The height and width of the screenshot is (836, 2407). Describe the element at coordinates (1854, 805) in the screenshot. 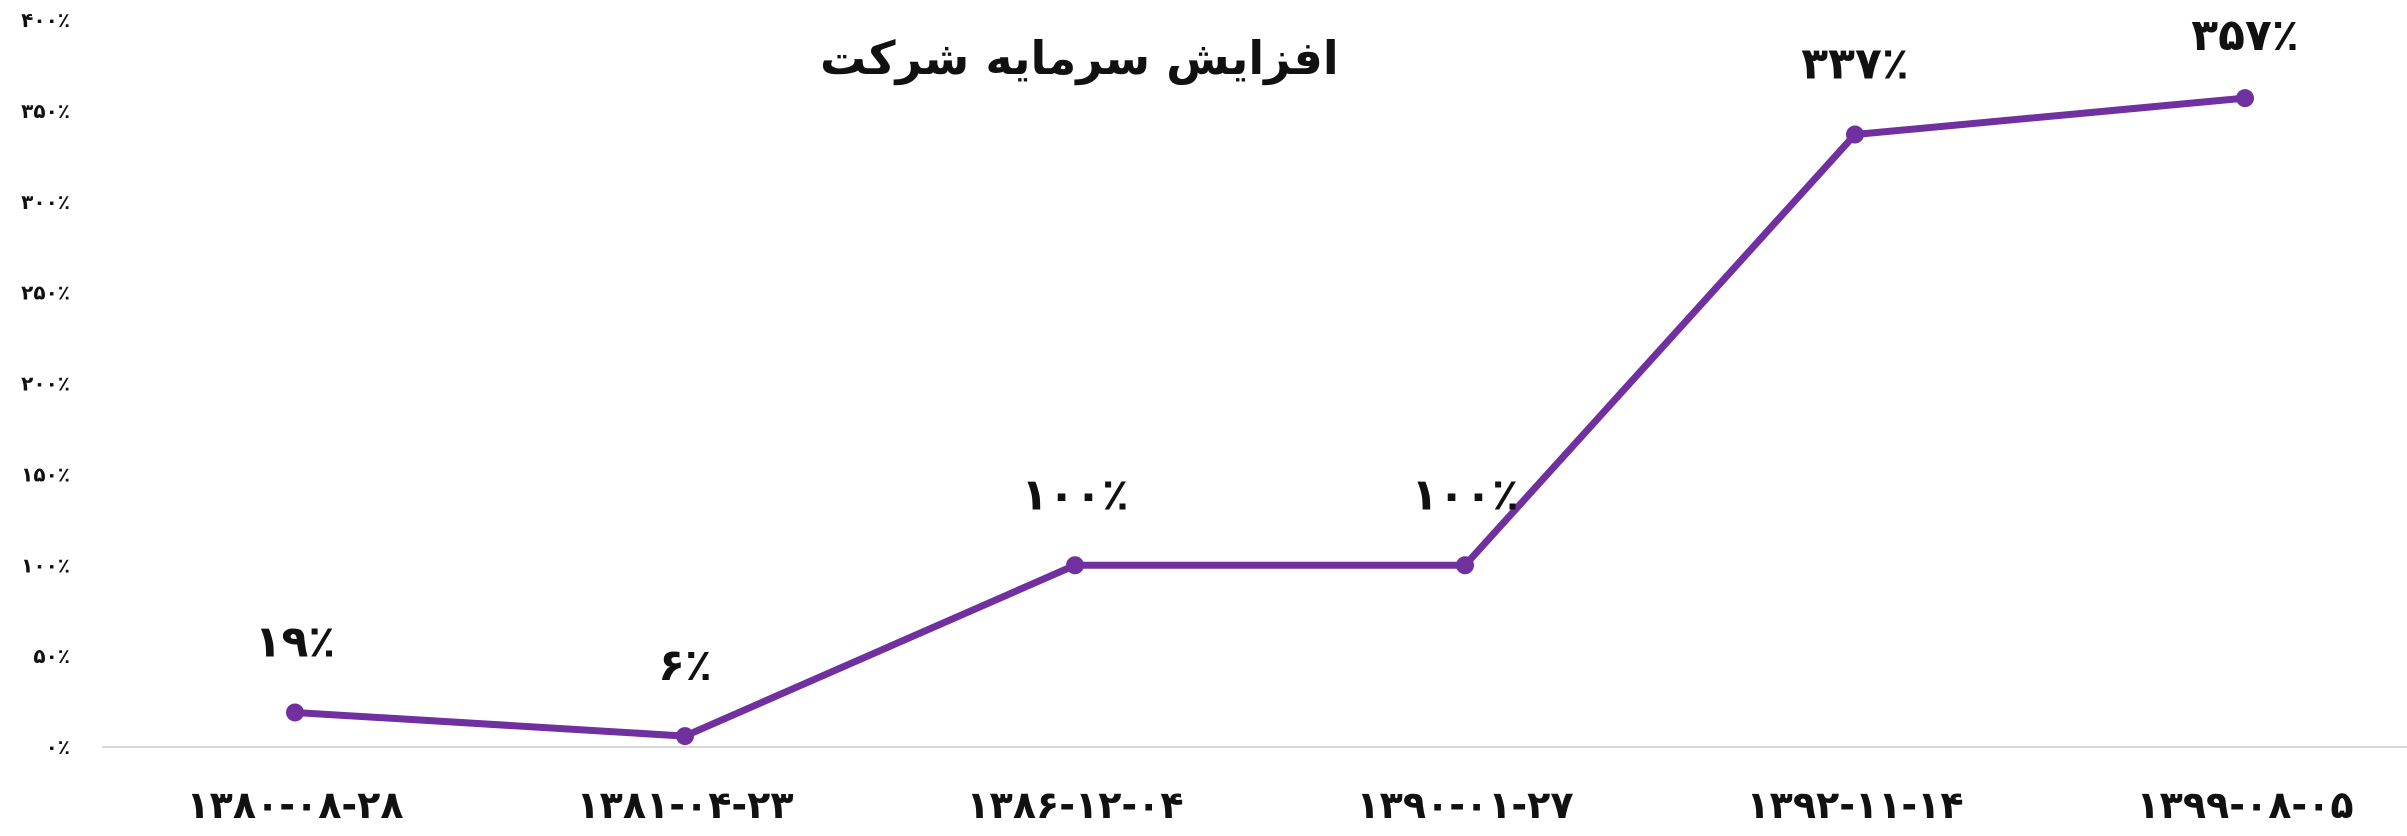

I see `x-tick-label: ۱۳۹۲-۱۱-۱۴` at that location.